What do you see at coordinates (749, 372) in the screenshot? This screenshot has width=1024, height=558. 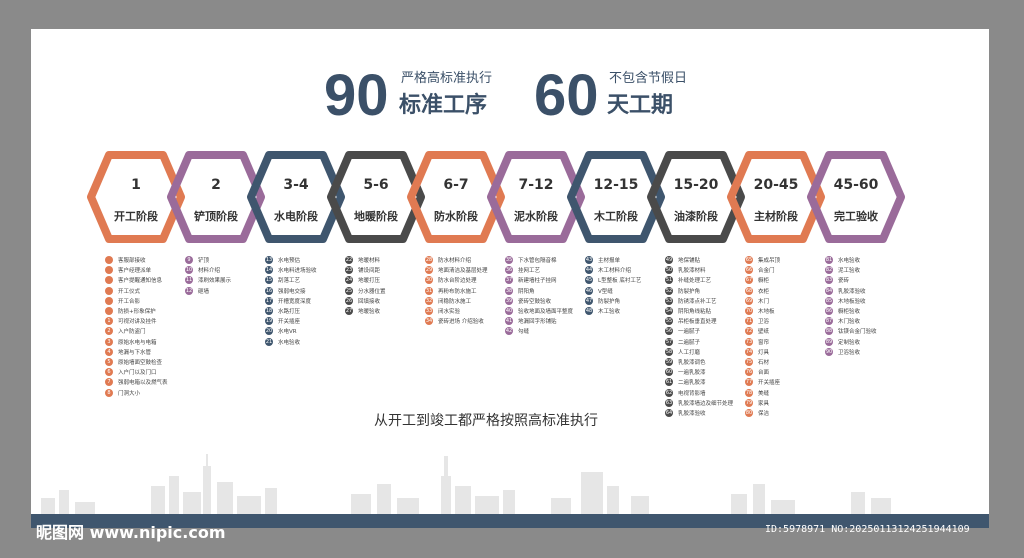 I see `step-number-badge: 76` at bounding box center [749, 372].